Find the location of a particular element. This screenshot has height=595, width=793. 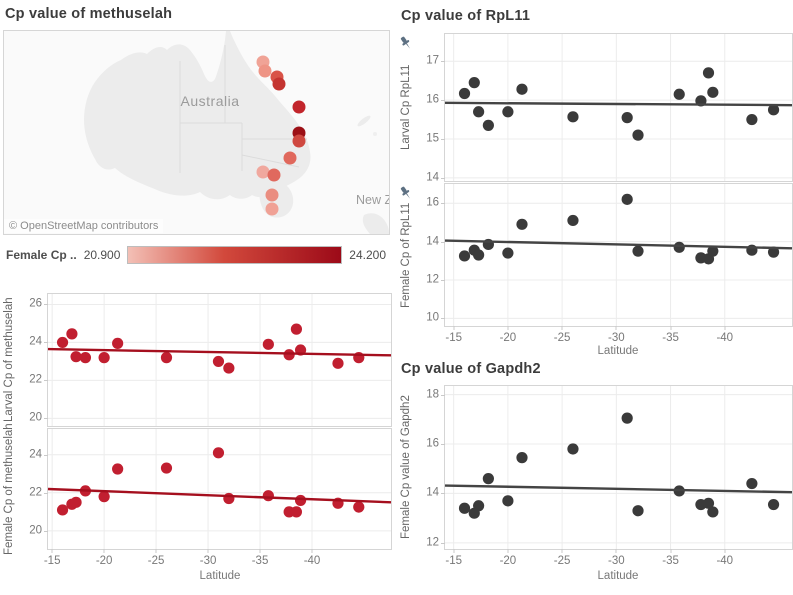

y-axis-tick-label: 24 is located at coordinates (35, 454).